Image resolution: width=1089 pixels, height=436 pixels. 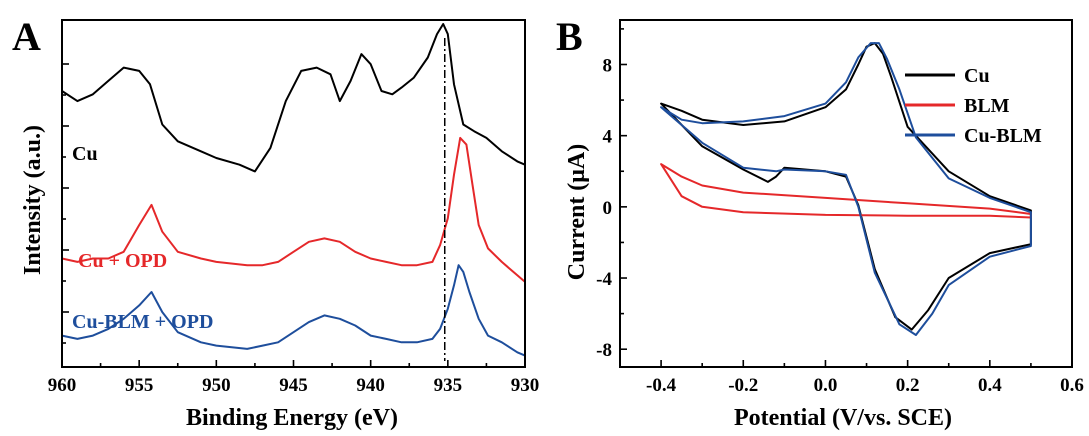 I want to click on panel-b-y-tick-label: 0, so click(x=608, y=208).